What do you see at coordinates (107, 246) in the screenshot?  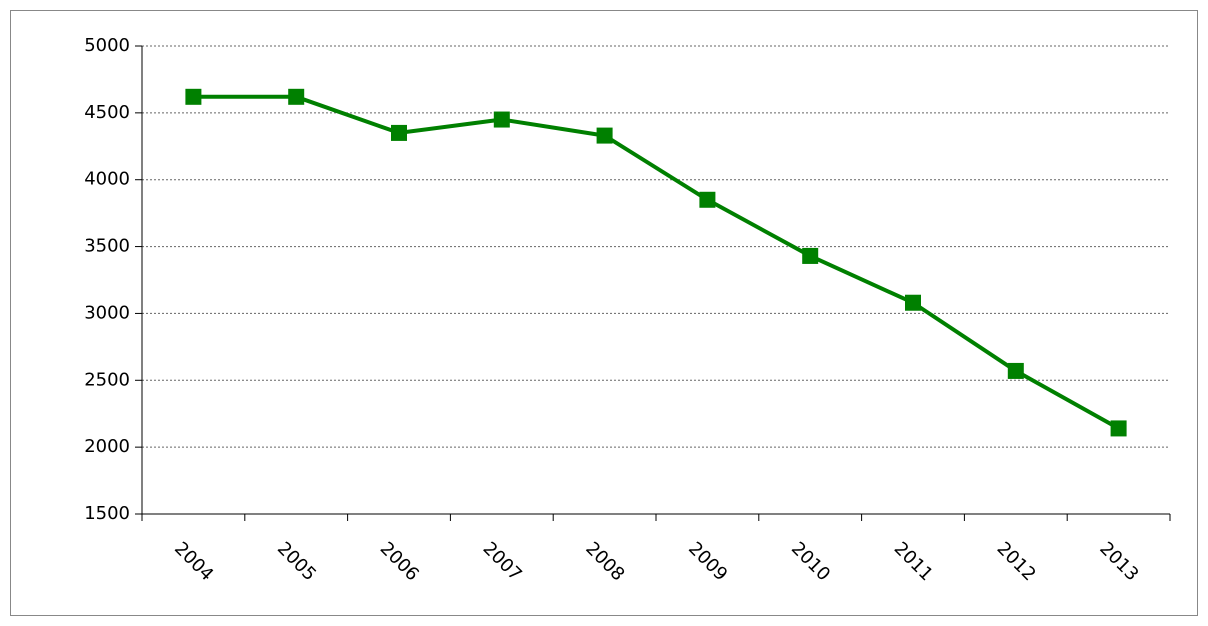 I see `y-tick-label: 3500` at bounding box center [107, 246].